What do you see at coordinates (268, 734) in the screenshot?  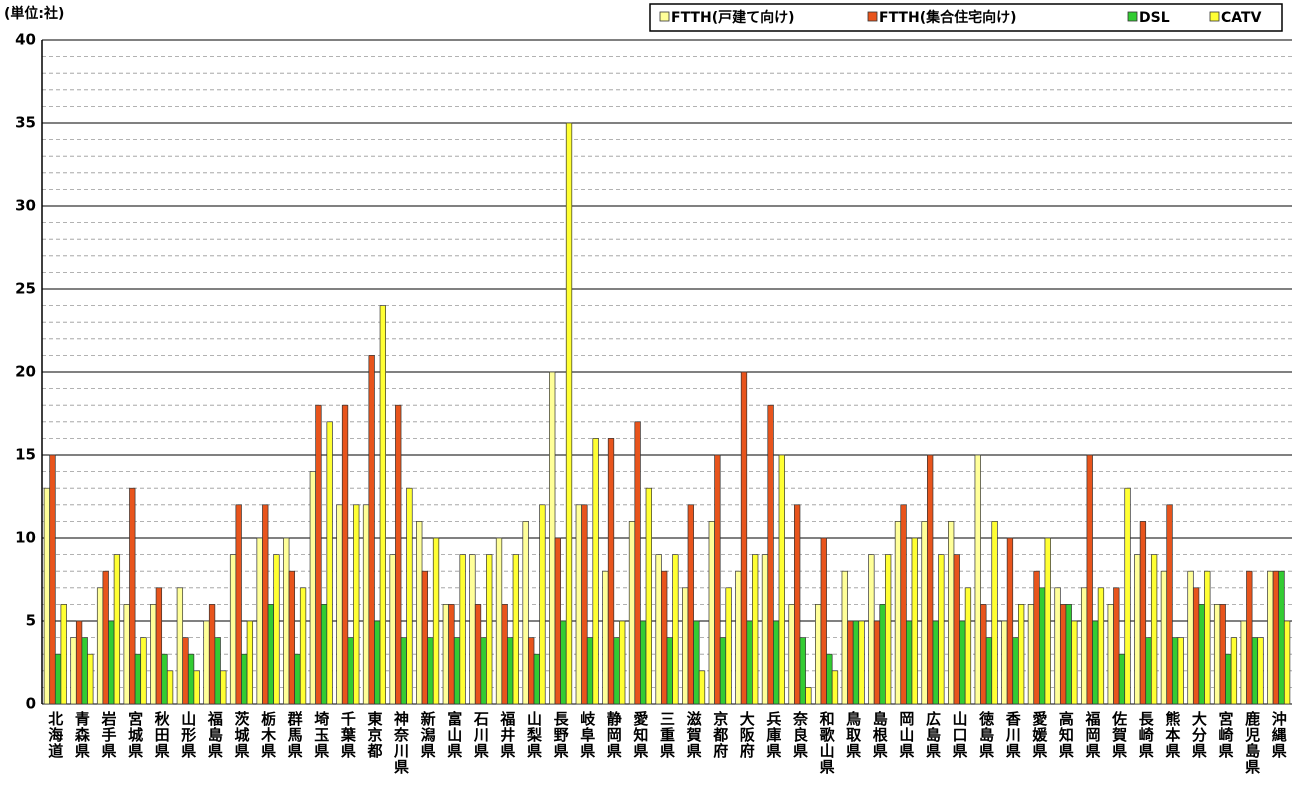 I see `x-tick-label: 栃木県` at bounding box center [268, 734].